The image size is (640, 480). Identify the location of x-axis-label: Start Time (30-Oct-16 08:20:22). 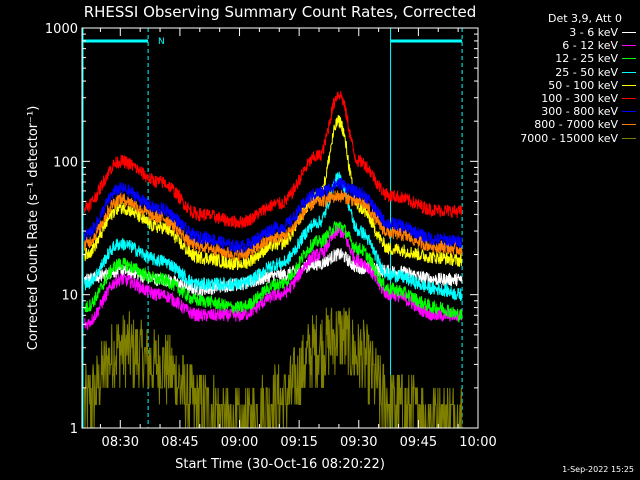
(280, 464).